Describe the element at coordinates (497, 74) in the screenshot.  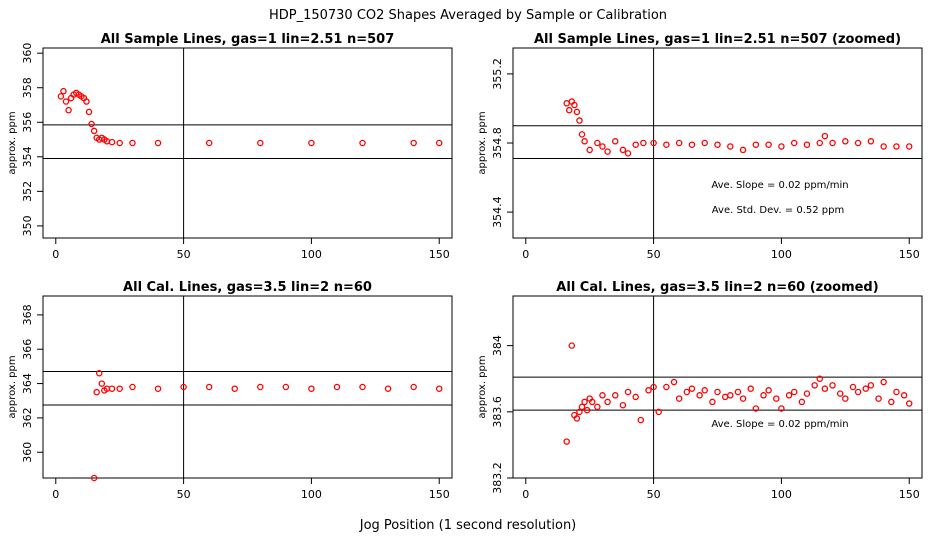
I see `y-tick-label: 355.2` at that location.